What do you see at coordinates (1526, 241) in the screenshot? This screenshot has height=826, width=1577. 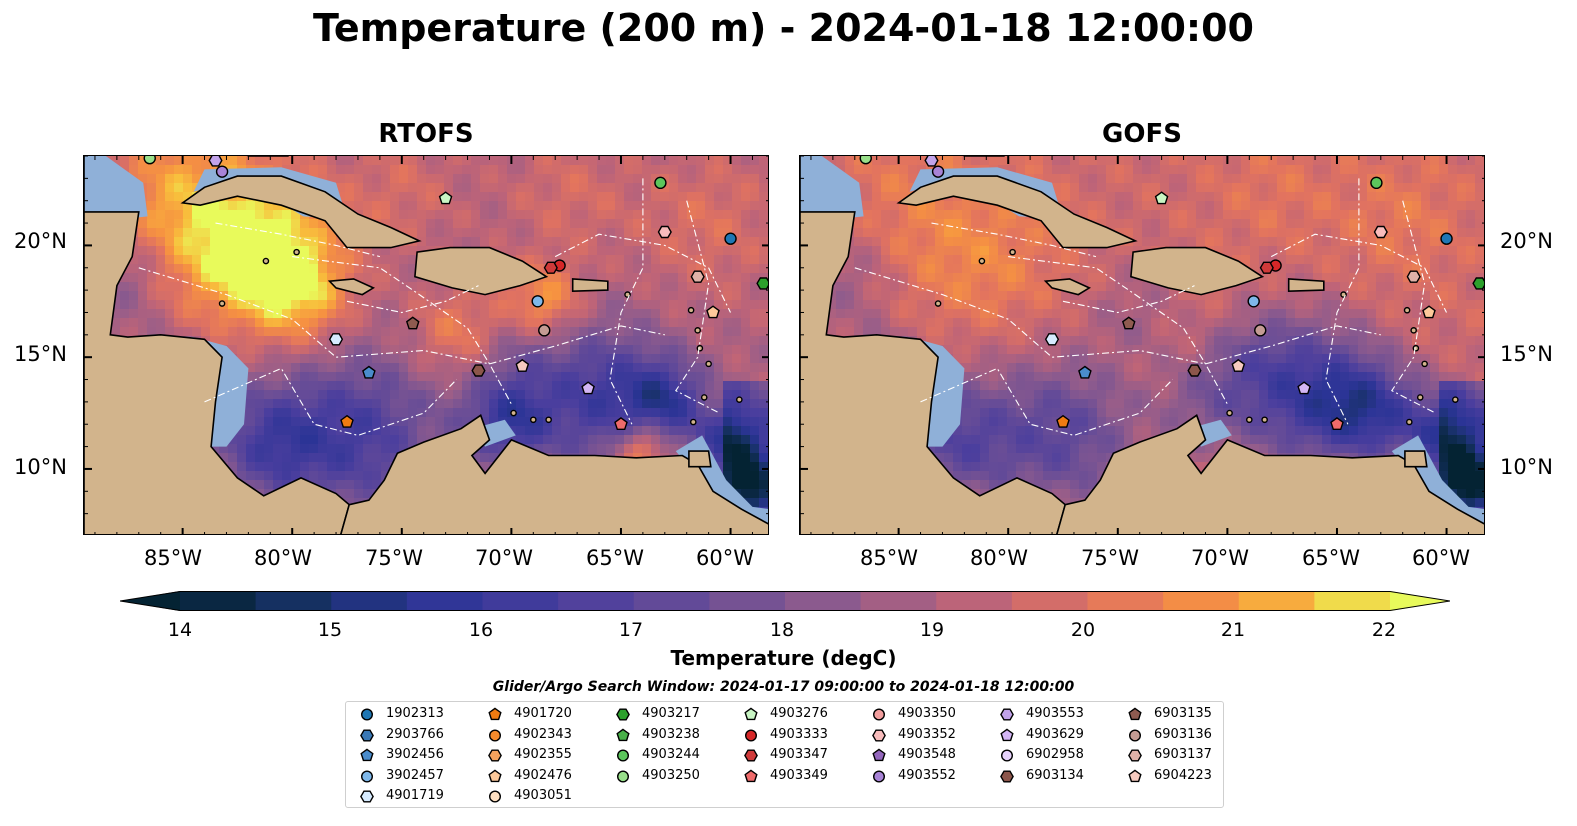 I see `lat-label-20n-right: 20°N` at bounding box center [1526, 241].